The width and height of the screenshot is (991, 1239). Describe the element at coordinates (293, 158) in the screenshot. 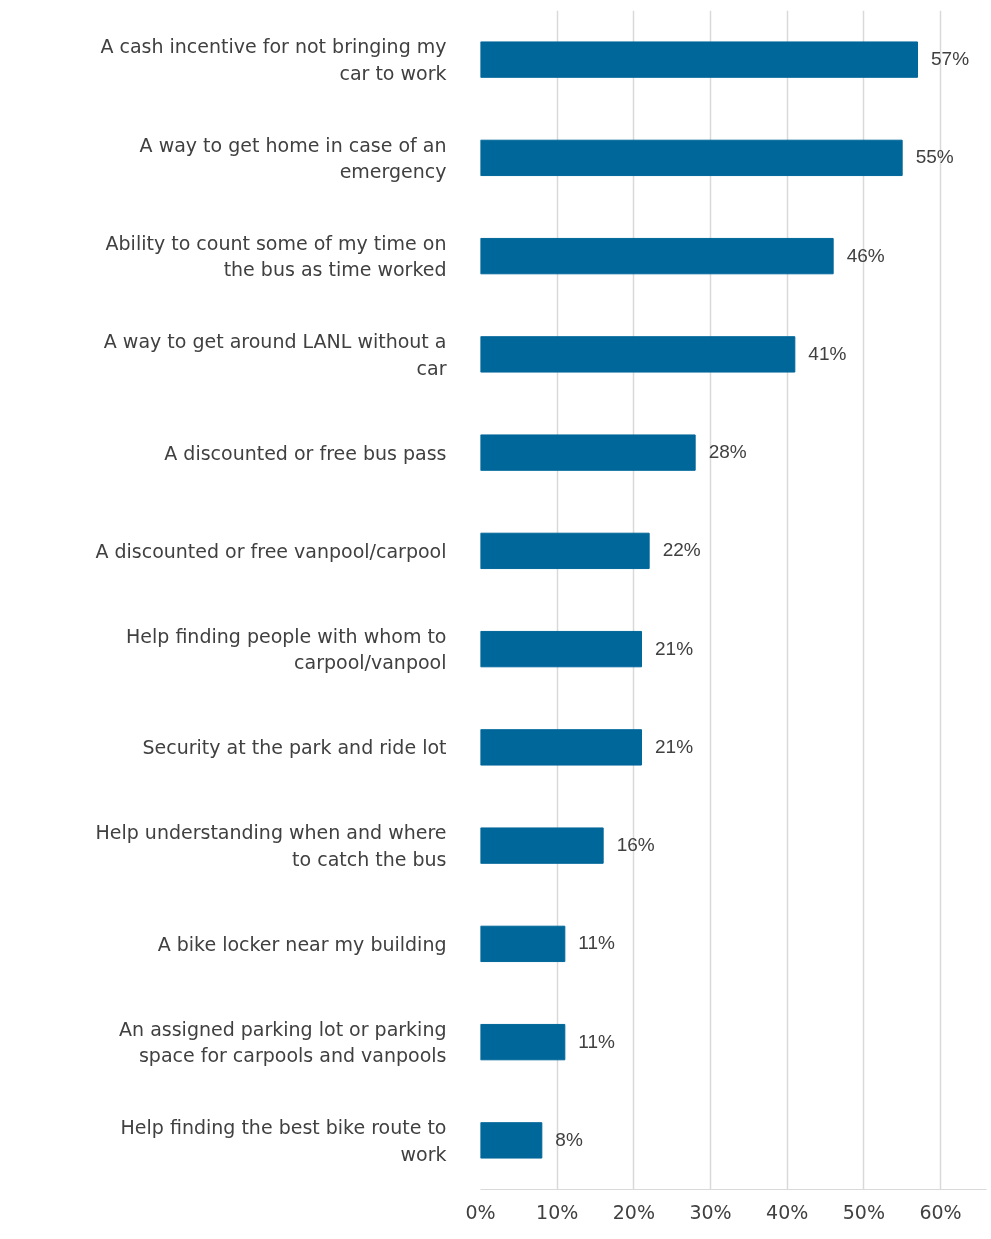

I see `y-tick-label: A way to get home in case of an emergency` at that location.